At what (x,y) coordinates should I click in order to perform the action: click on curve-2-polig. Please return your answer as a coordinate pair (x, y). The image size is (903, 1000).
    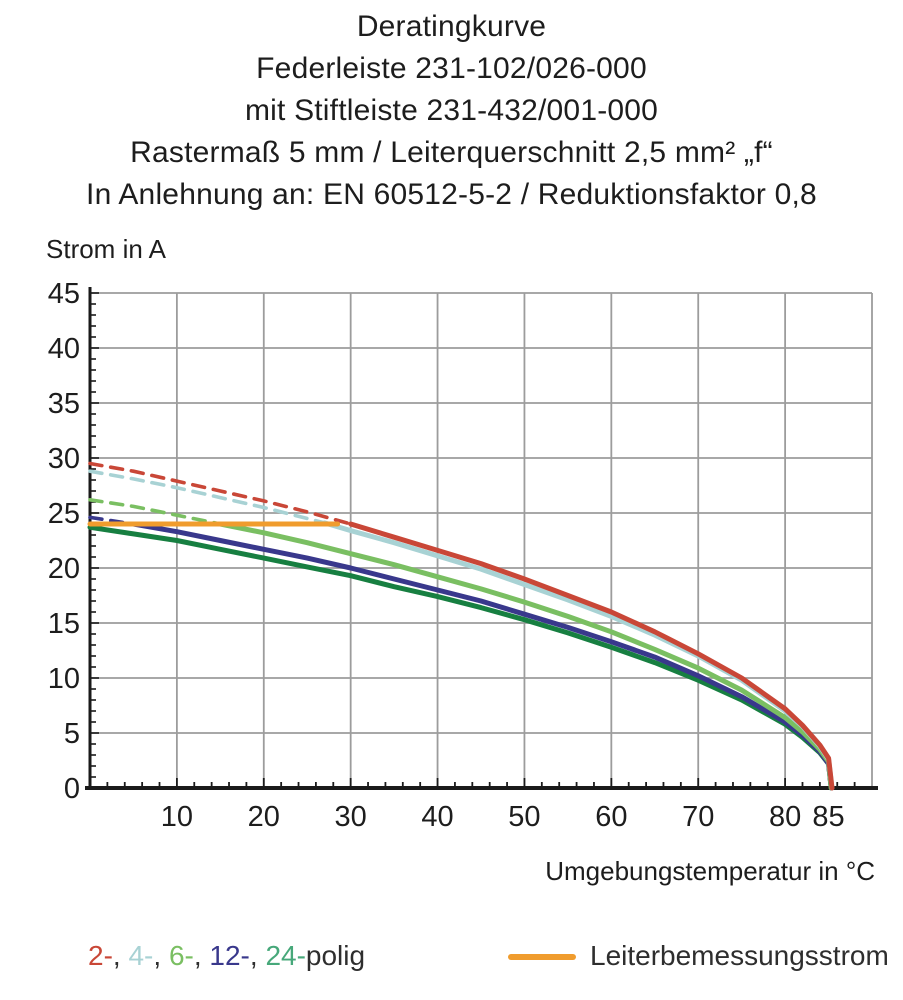
    Looking at the image, I should click on (591, 656).